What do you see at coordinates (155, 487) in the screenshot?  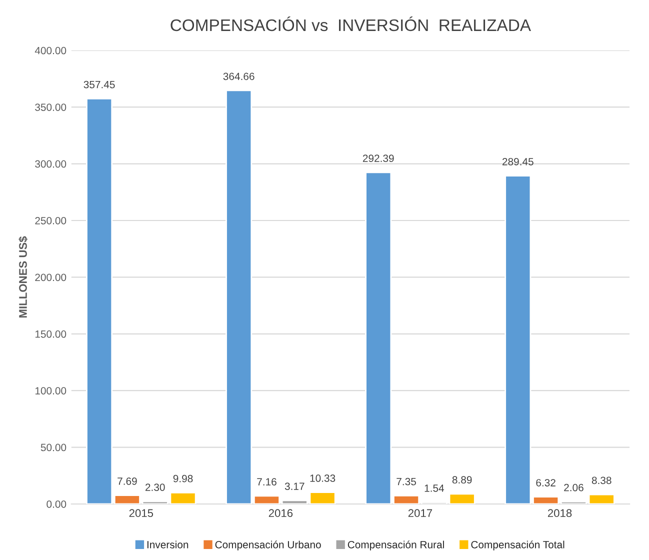 I see `data-label: 2.30` at bounding box center [155, 487].